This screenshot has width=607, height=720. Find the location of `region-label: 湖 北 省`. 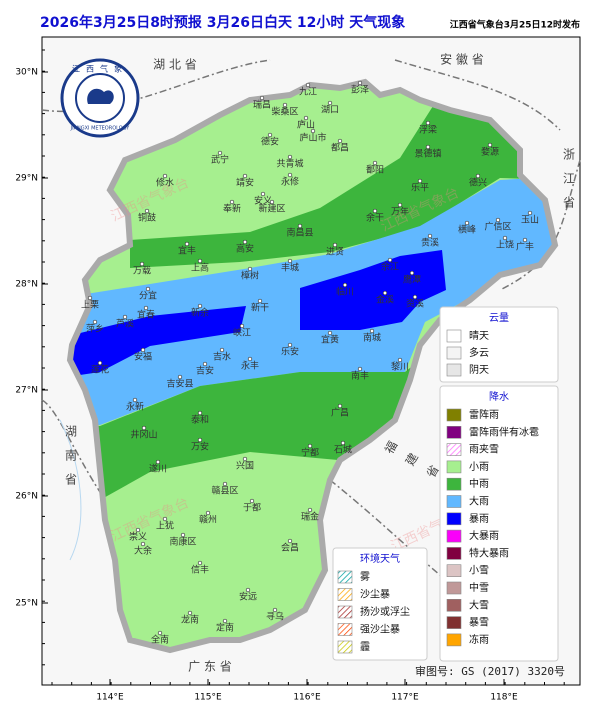

region-label: 湖 北 省 is located at coordinates (175, 64).